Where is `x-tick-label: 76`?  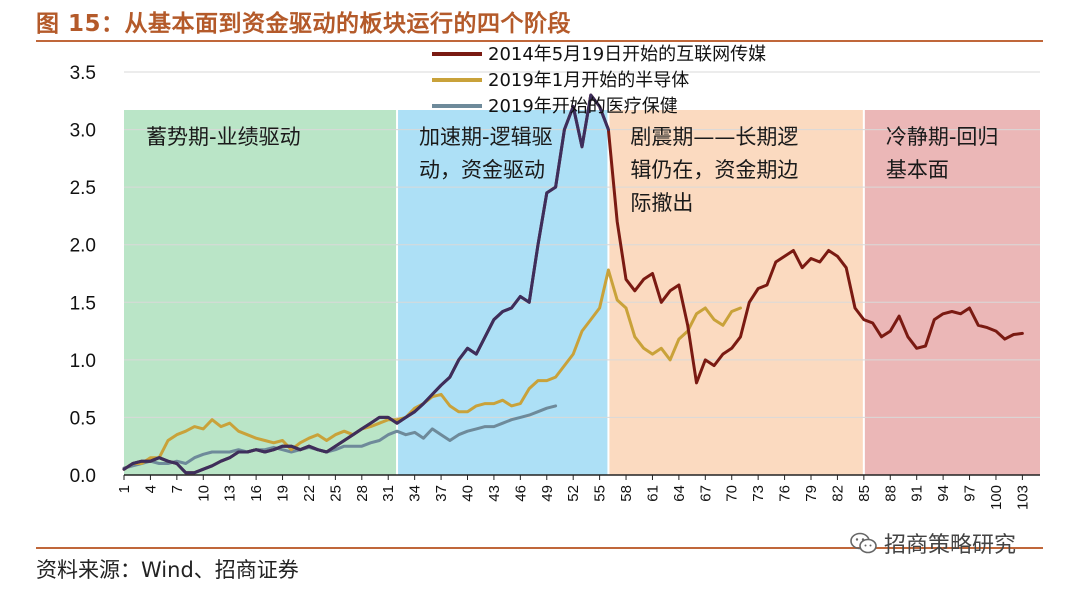 x-tick-label: 76 is located at coordinates (785, 493).